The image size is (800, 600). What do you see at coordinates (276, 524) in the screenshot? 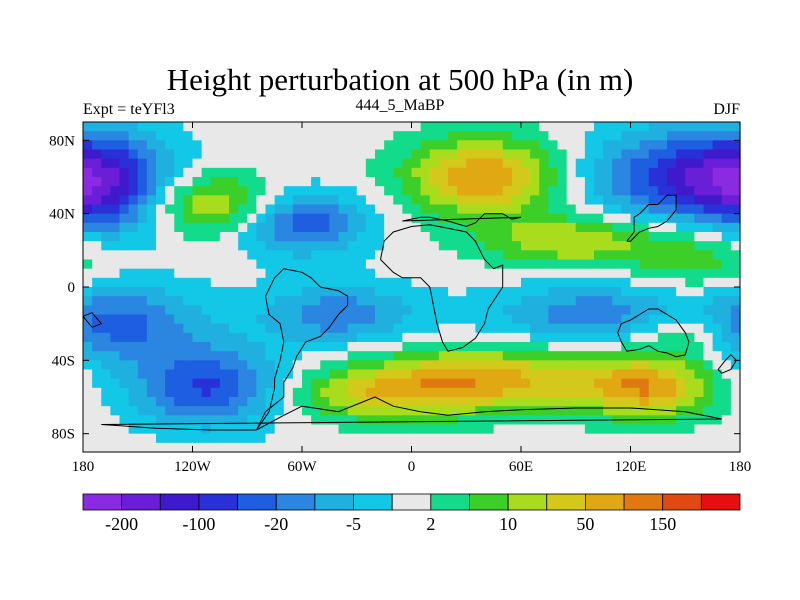
I see `colorbar-label: -20` at bounding box center [276, 524].